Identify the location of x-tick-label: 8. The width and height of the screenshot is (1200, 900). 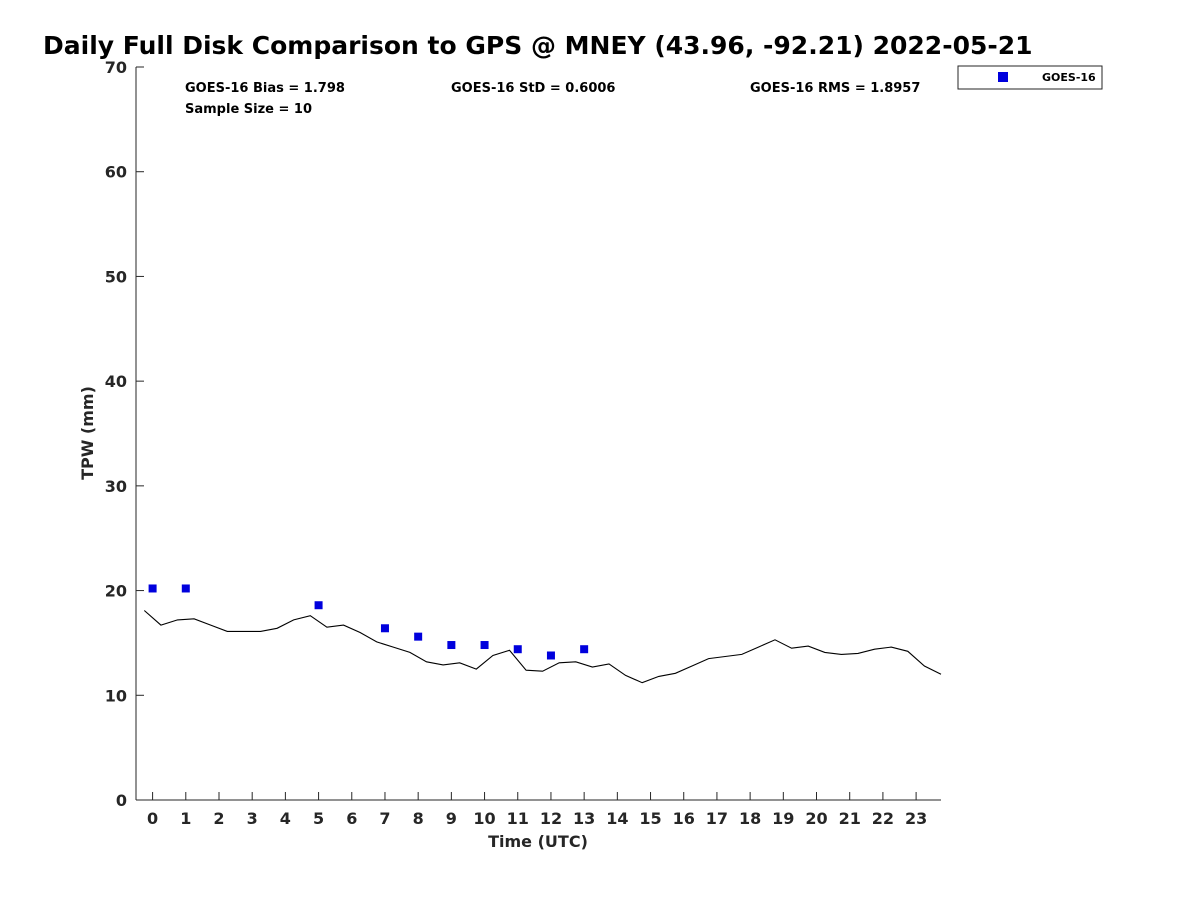
(418, 818).